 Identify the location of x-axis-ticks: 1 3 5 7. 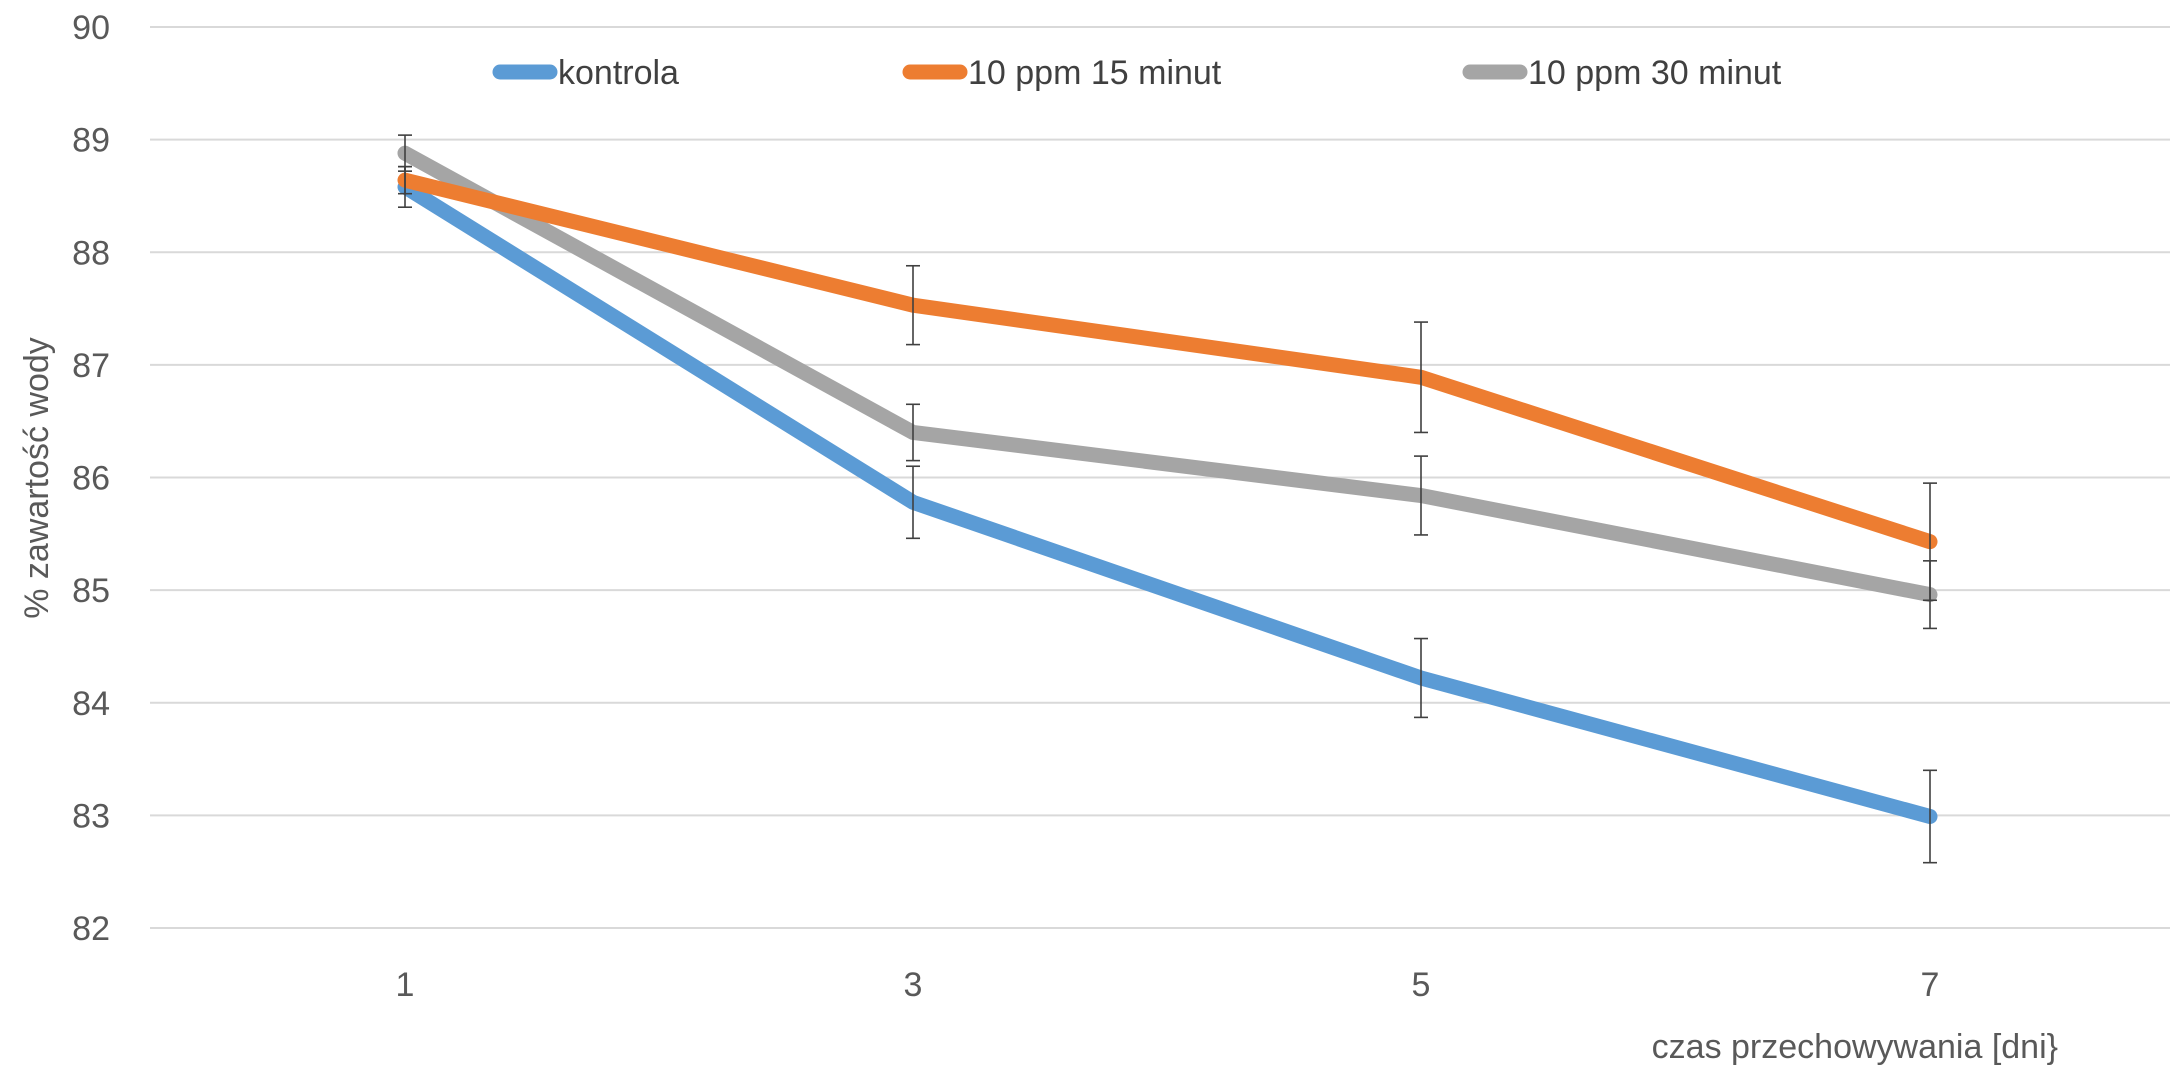
(1168, 985).